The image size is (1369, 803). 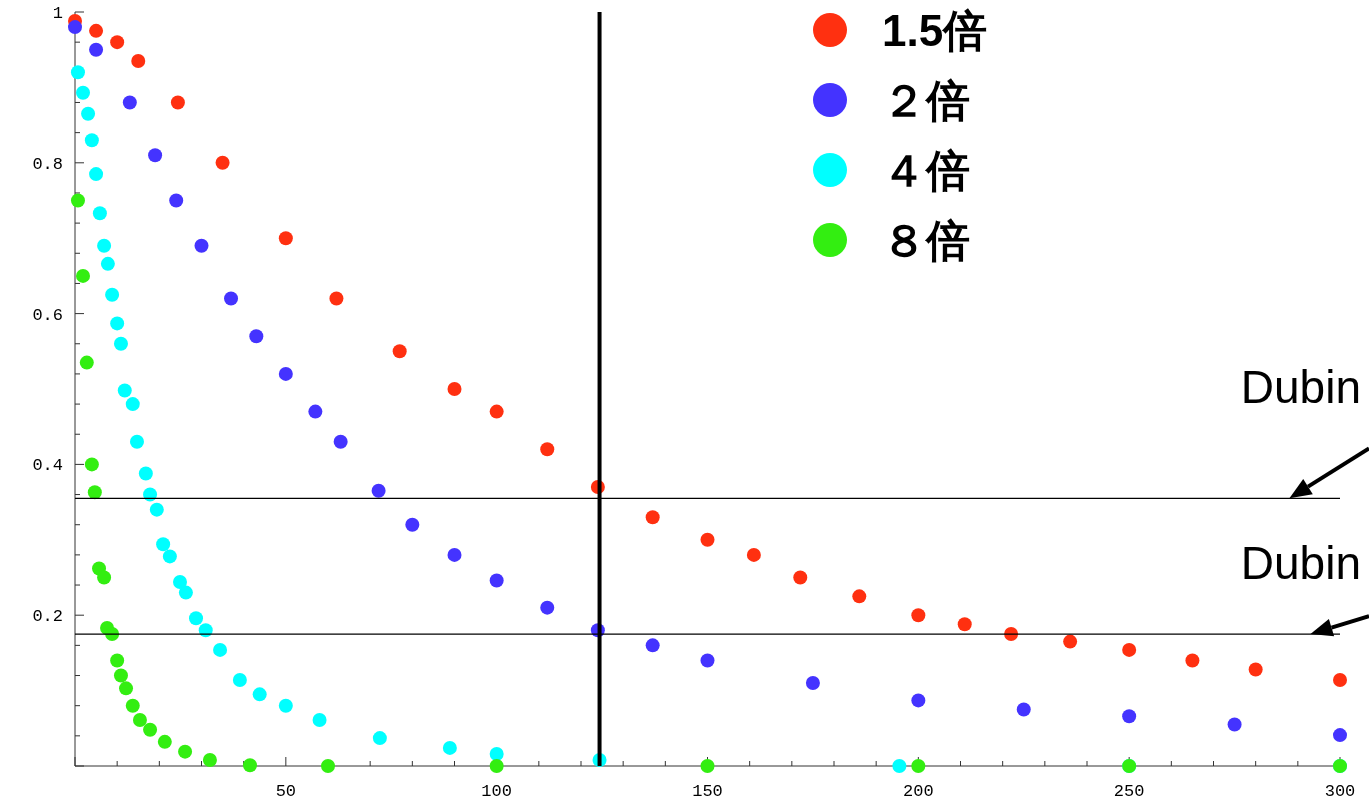 What do you see at coordinates (926, 170) in the screenshot?
I see `legend-label: ４倍` at bounding box center [926, 170].